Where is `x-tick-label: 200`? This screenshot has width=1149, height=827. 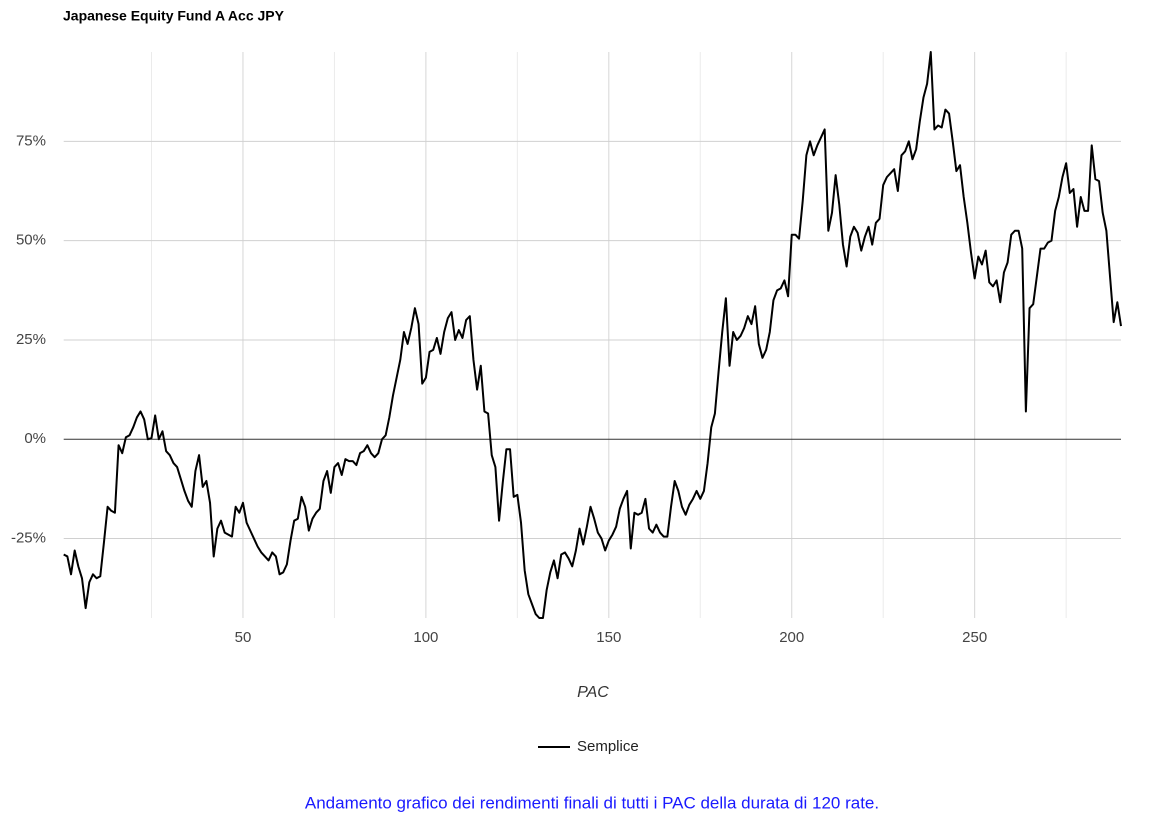 x-tick-label: 200 is located at coordinates (791, 637).